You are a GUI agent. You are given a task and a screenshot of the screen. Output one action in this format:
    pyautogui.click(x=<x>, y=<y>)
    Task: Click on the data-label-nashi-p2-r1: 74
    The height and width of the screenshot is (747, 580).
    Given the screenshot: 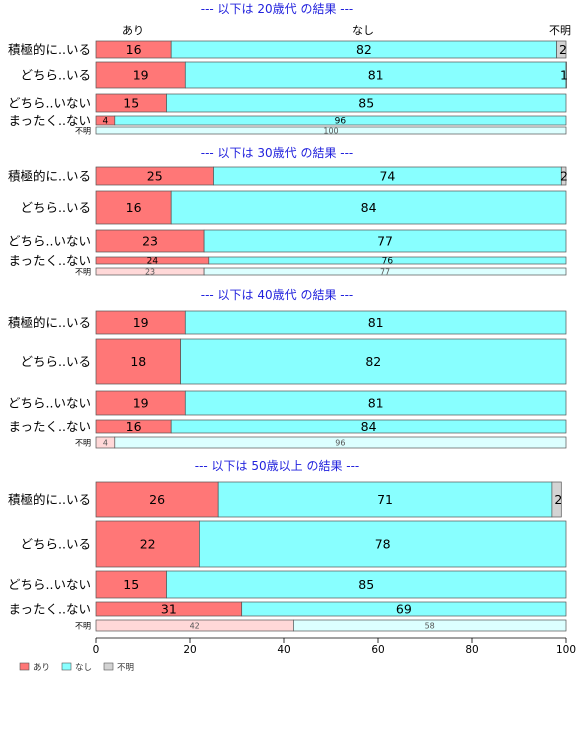 What is the action you would take?
    pyautogui.click(x=387, y=176)
    